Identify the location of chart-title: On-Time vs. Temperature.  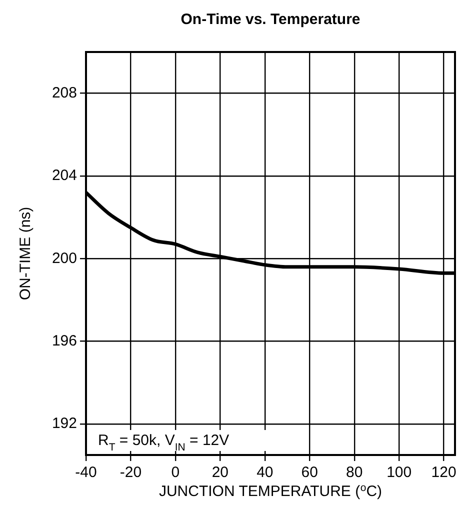
(270, 19).